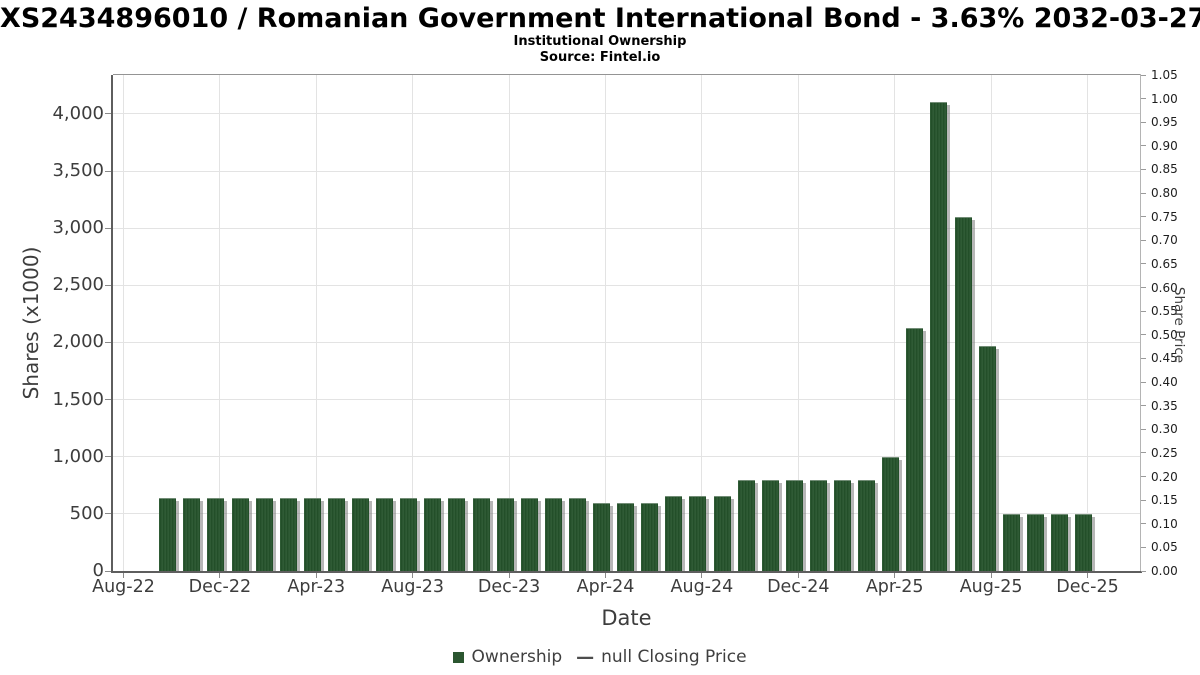  I want to click on left-axis-tick-label: 1,500, so click(78, 399).